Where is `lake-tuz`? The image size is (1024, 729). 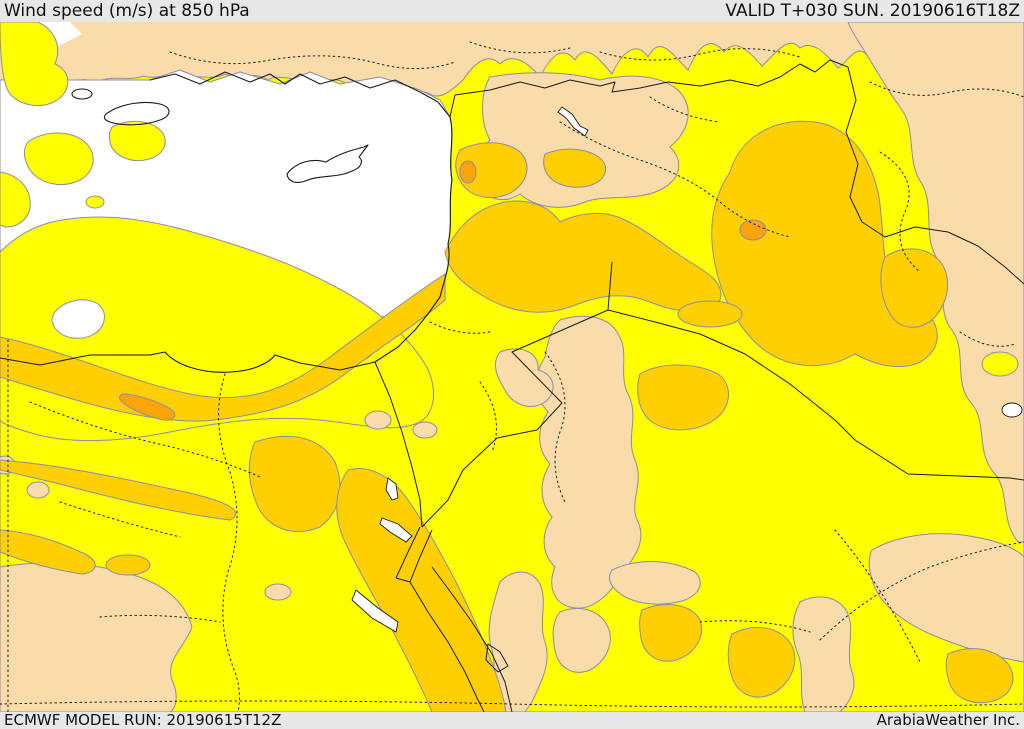
lake-tuz is located at coordinates (573, 121).